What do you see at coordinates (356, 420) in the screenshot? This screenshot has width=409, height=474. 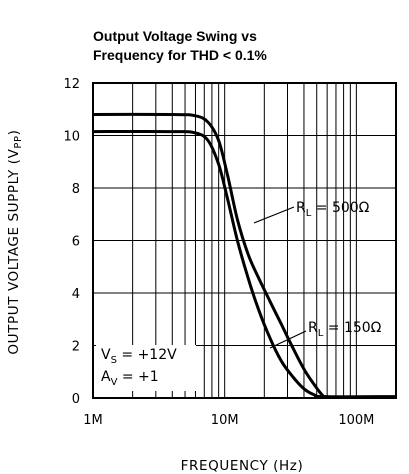 I see `x-tick-label: 100M` at bounding box center [356, 420].